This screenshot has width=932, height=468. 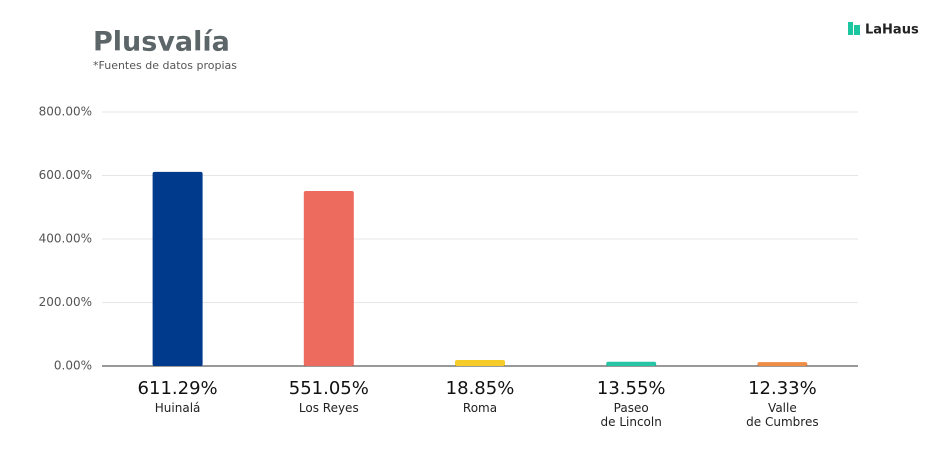 What do you see at coordinates (65, 302) in the screenshot?
I see `y-tick-label: 200.00%` at bounding box center [65, 302].